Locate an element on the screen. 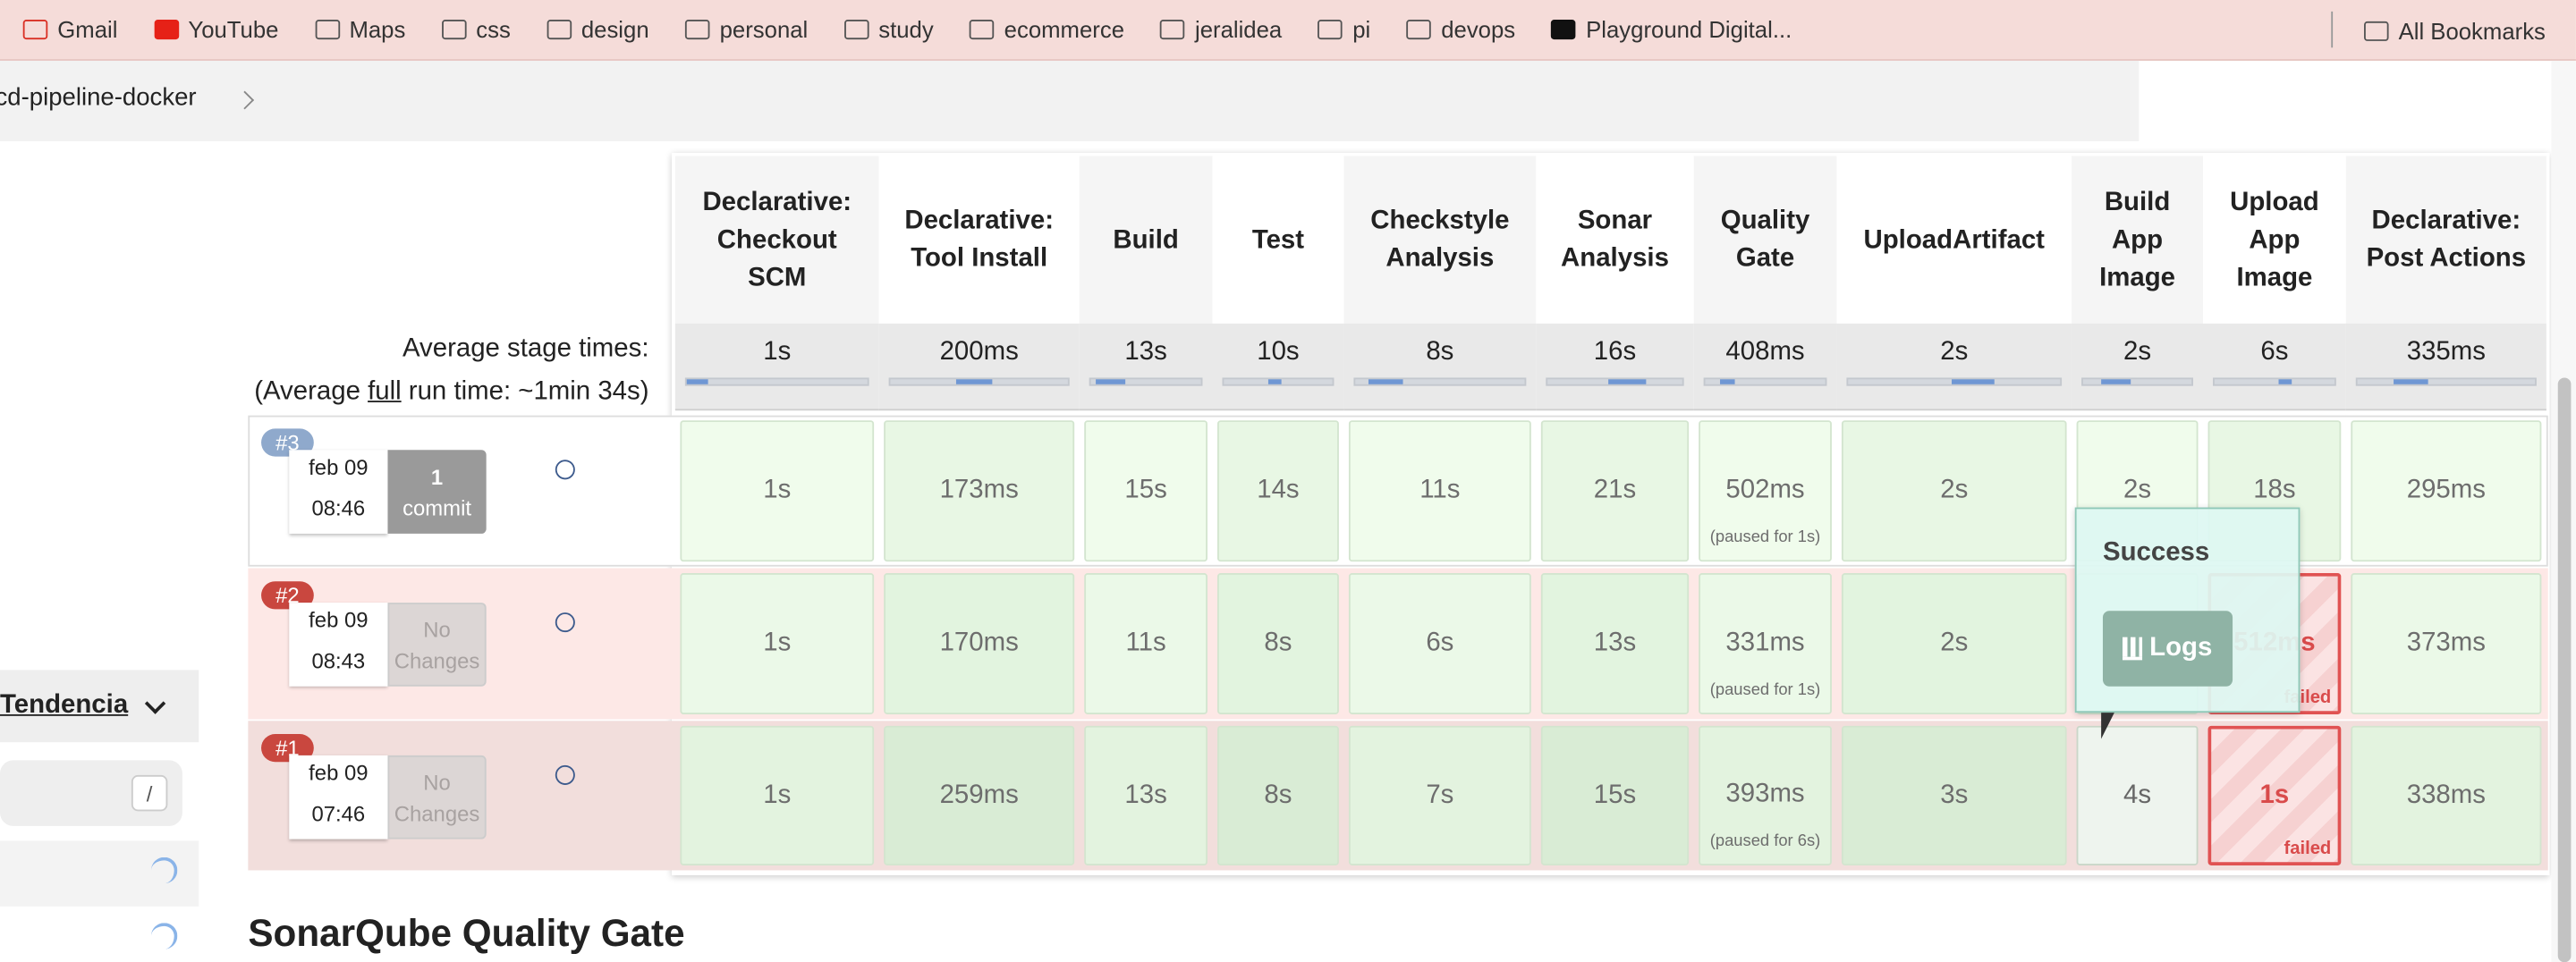  stage-duration: 373ms is located at coordinates (2446, 643).